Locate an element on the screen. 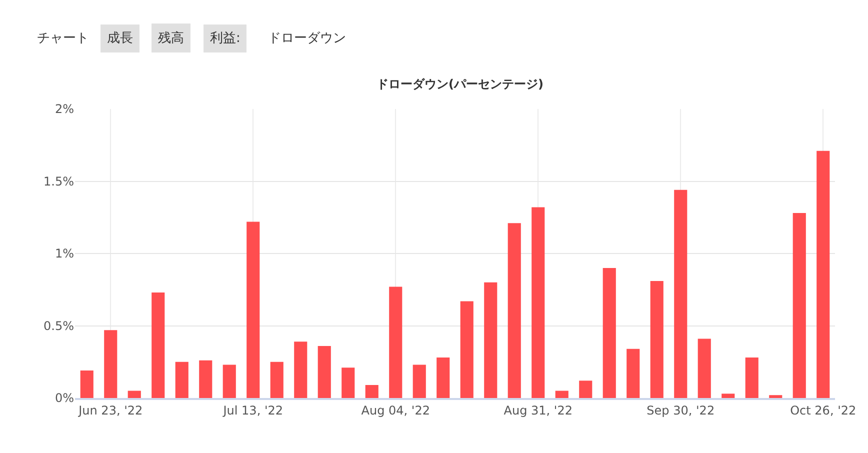  text: ドローダウン is located at coordinates (307, 38).